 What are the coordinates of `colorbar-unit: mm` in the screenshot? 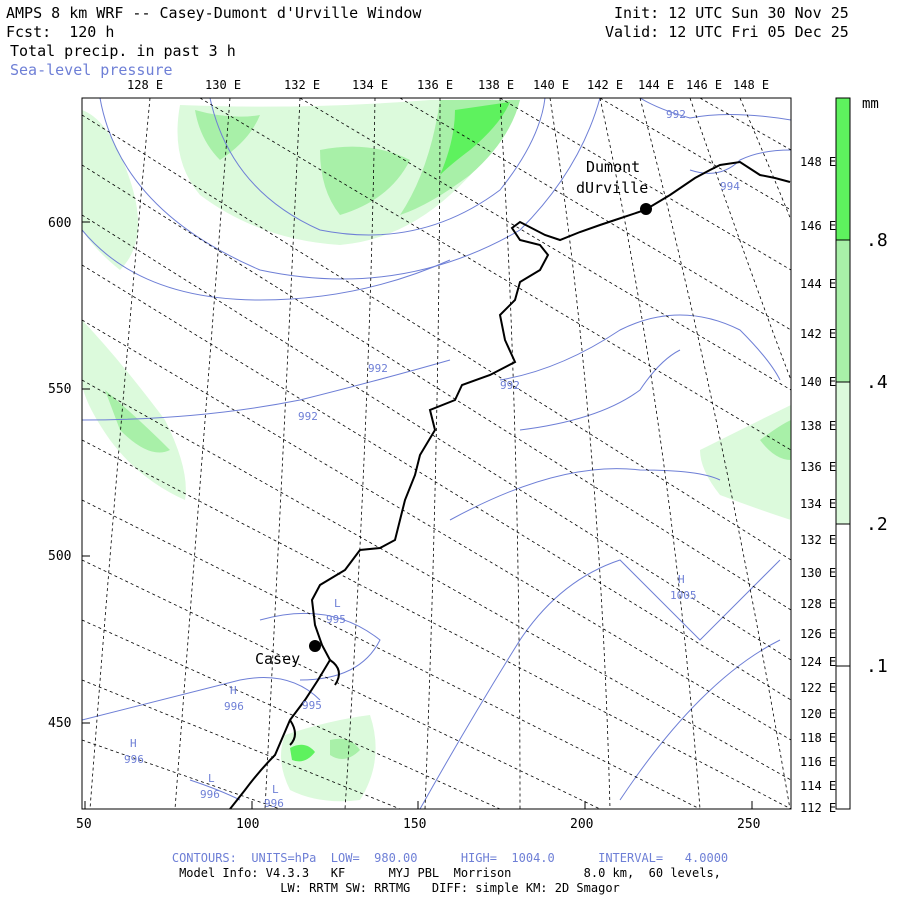 It's located at (870, 104).